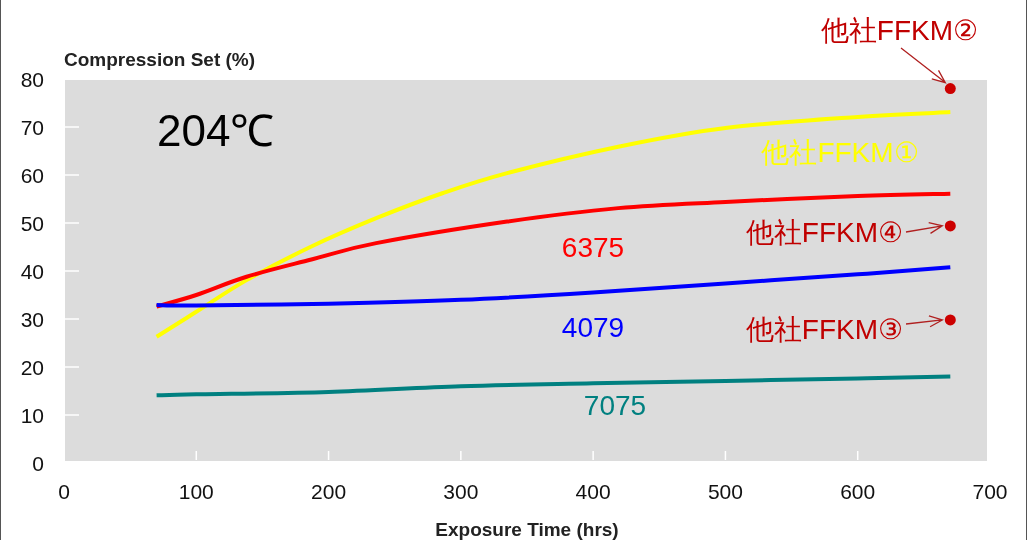 The image size is (1027, 540). What do you see at coordinates (824, 329) in the screenshot?
I see `series-label: 他社FFKM③` at bounding box center [824, 329].